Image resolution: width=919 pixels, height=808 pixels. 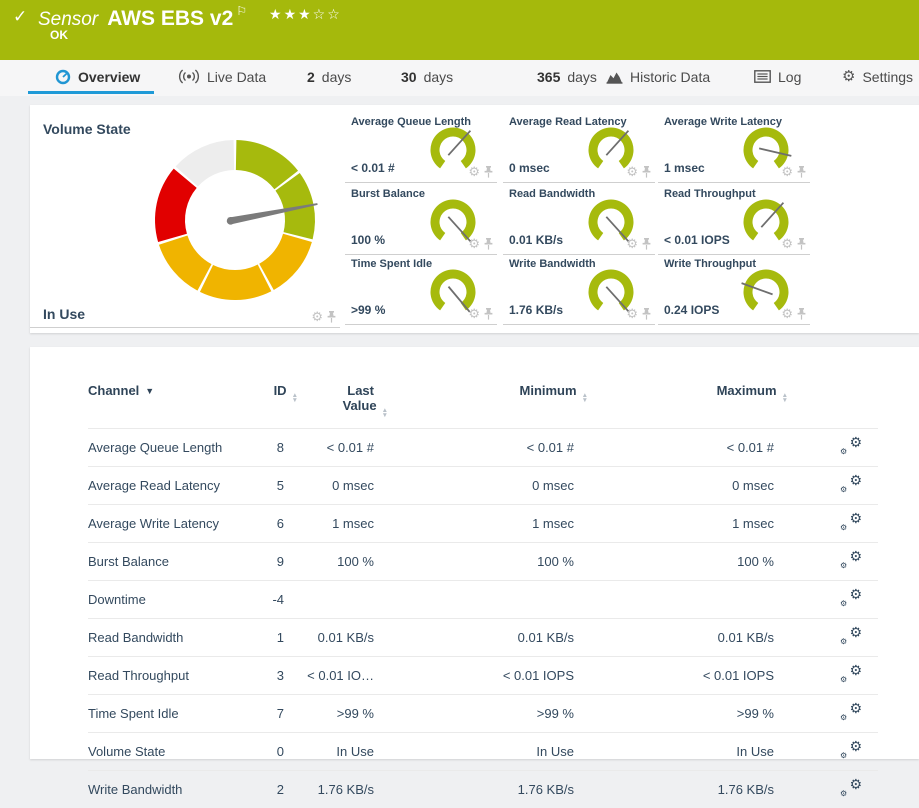 What do you see at coordinates (488, 406) in the screenshot?
I see `col-header-minimum: Minimum▲▼` at bounding box center [488, 406].